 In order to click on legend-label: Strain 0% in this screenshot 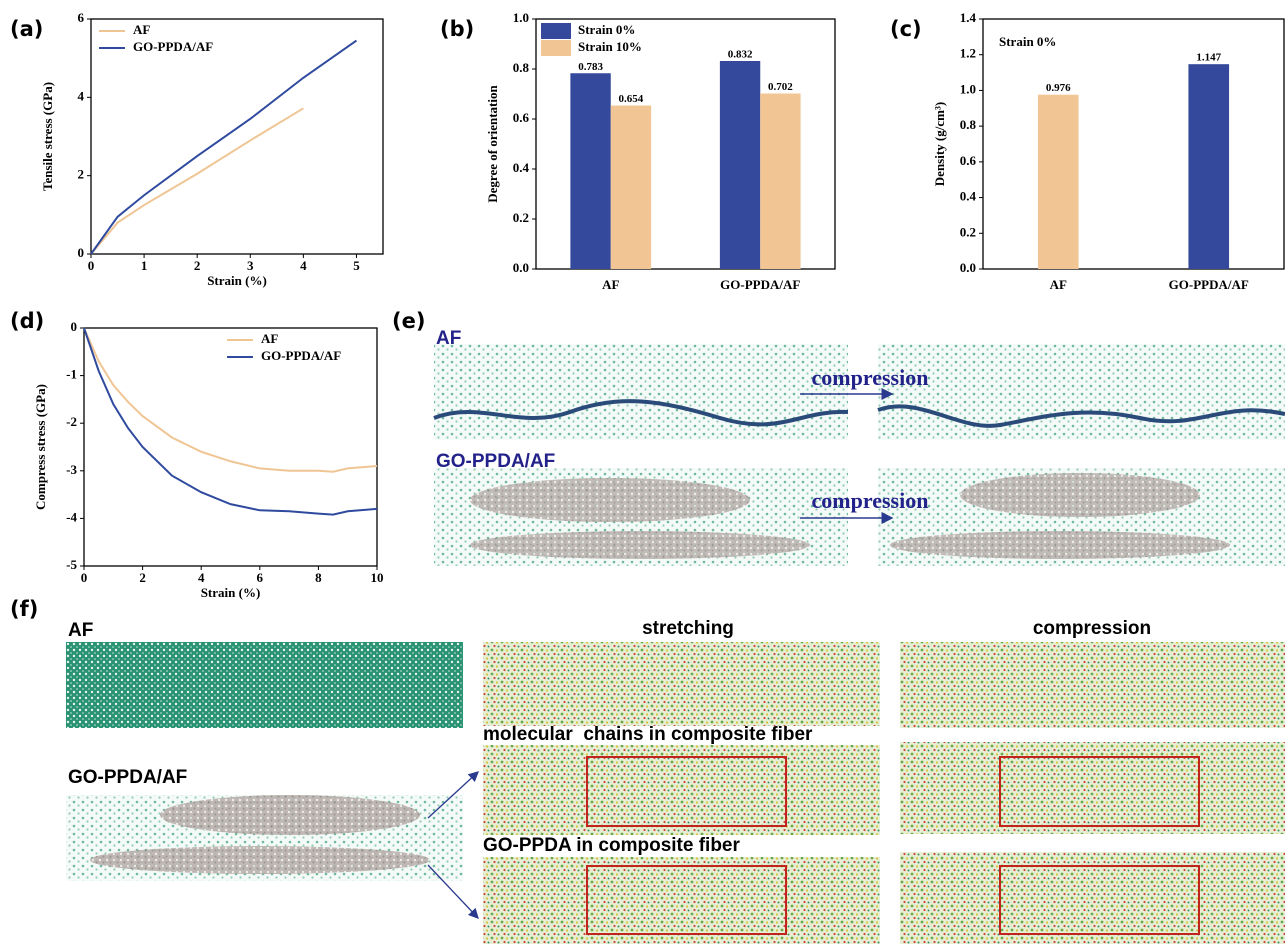, I will do `click(606, 29)`.